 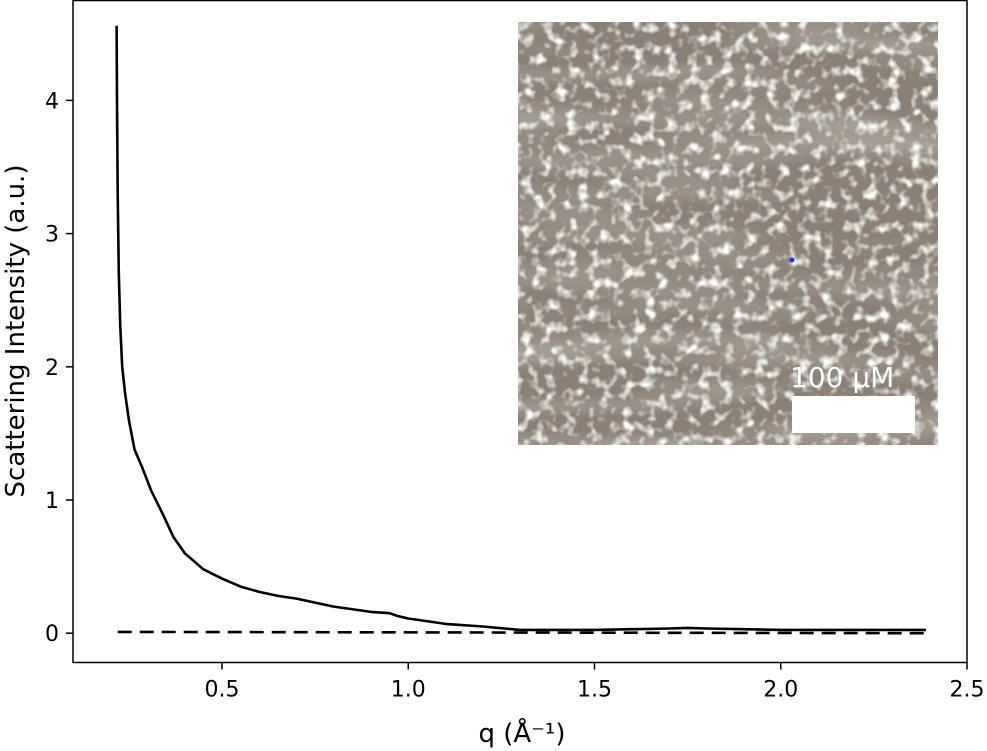 I want to click on x-tick-label: 1.0, so click(x=408, y=690).